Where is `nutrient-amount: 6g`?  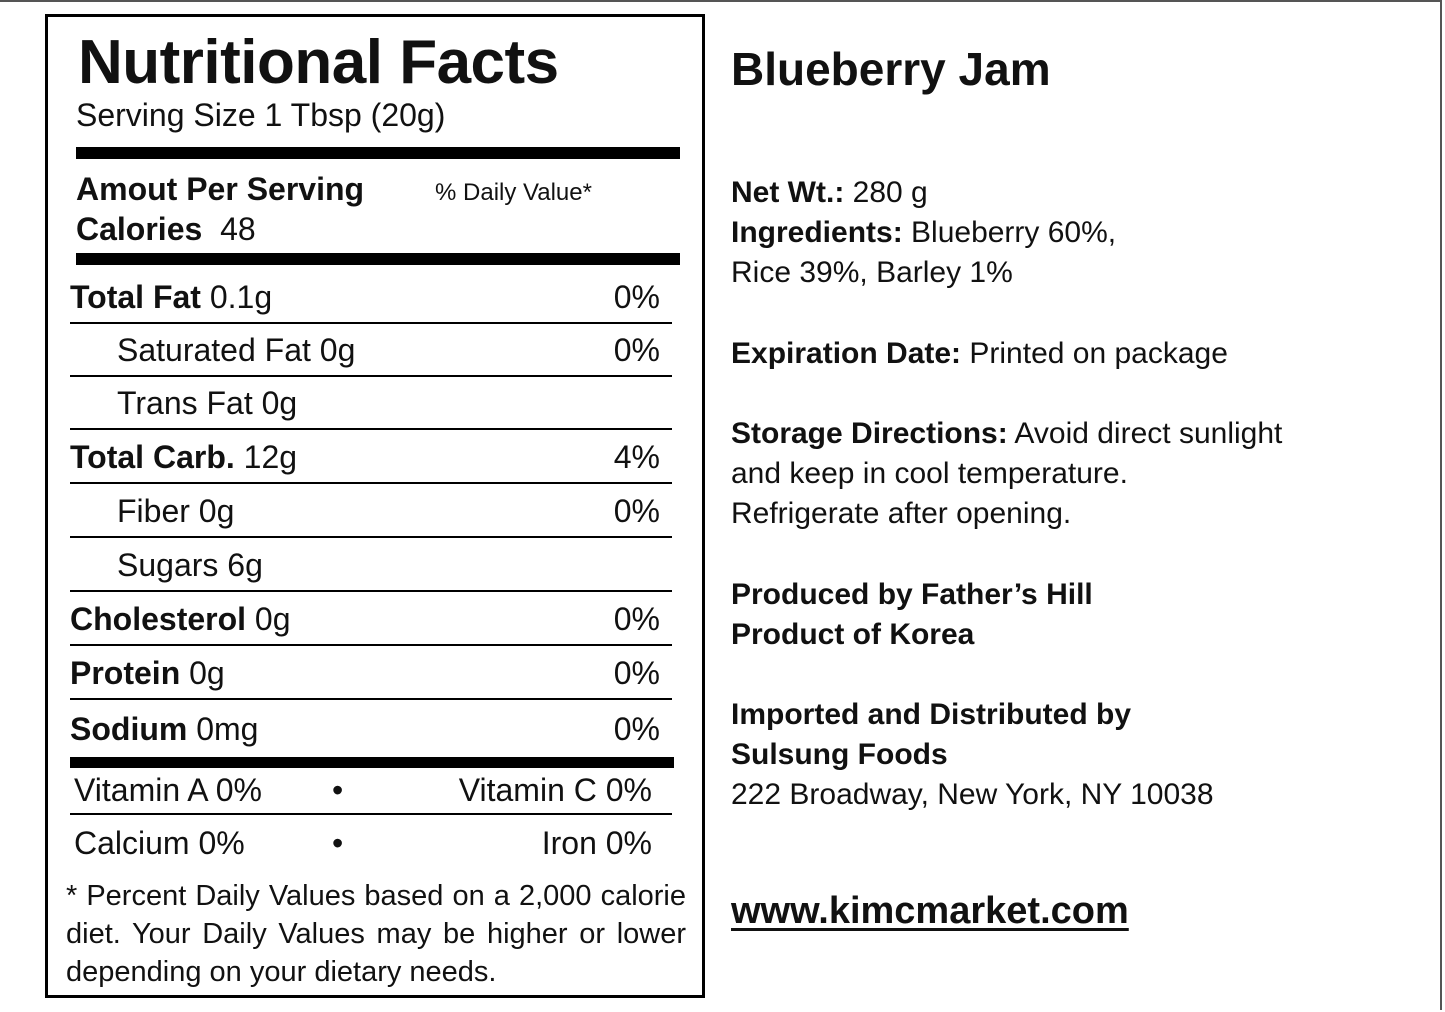 nutrient-amount: 6g is located at coordinates (245, 565).